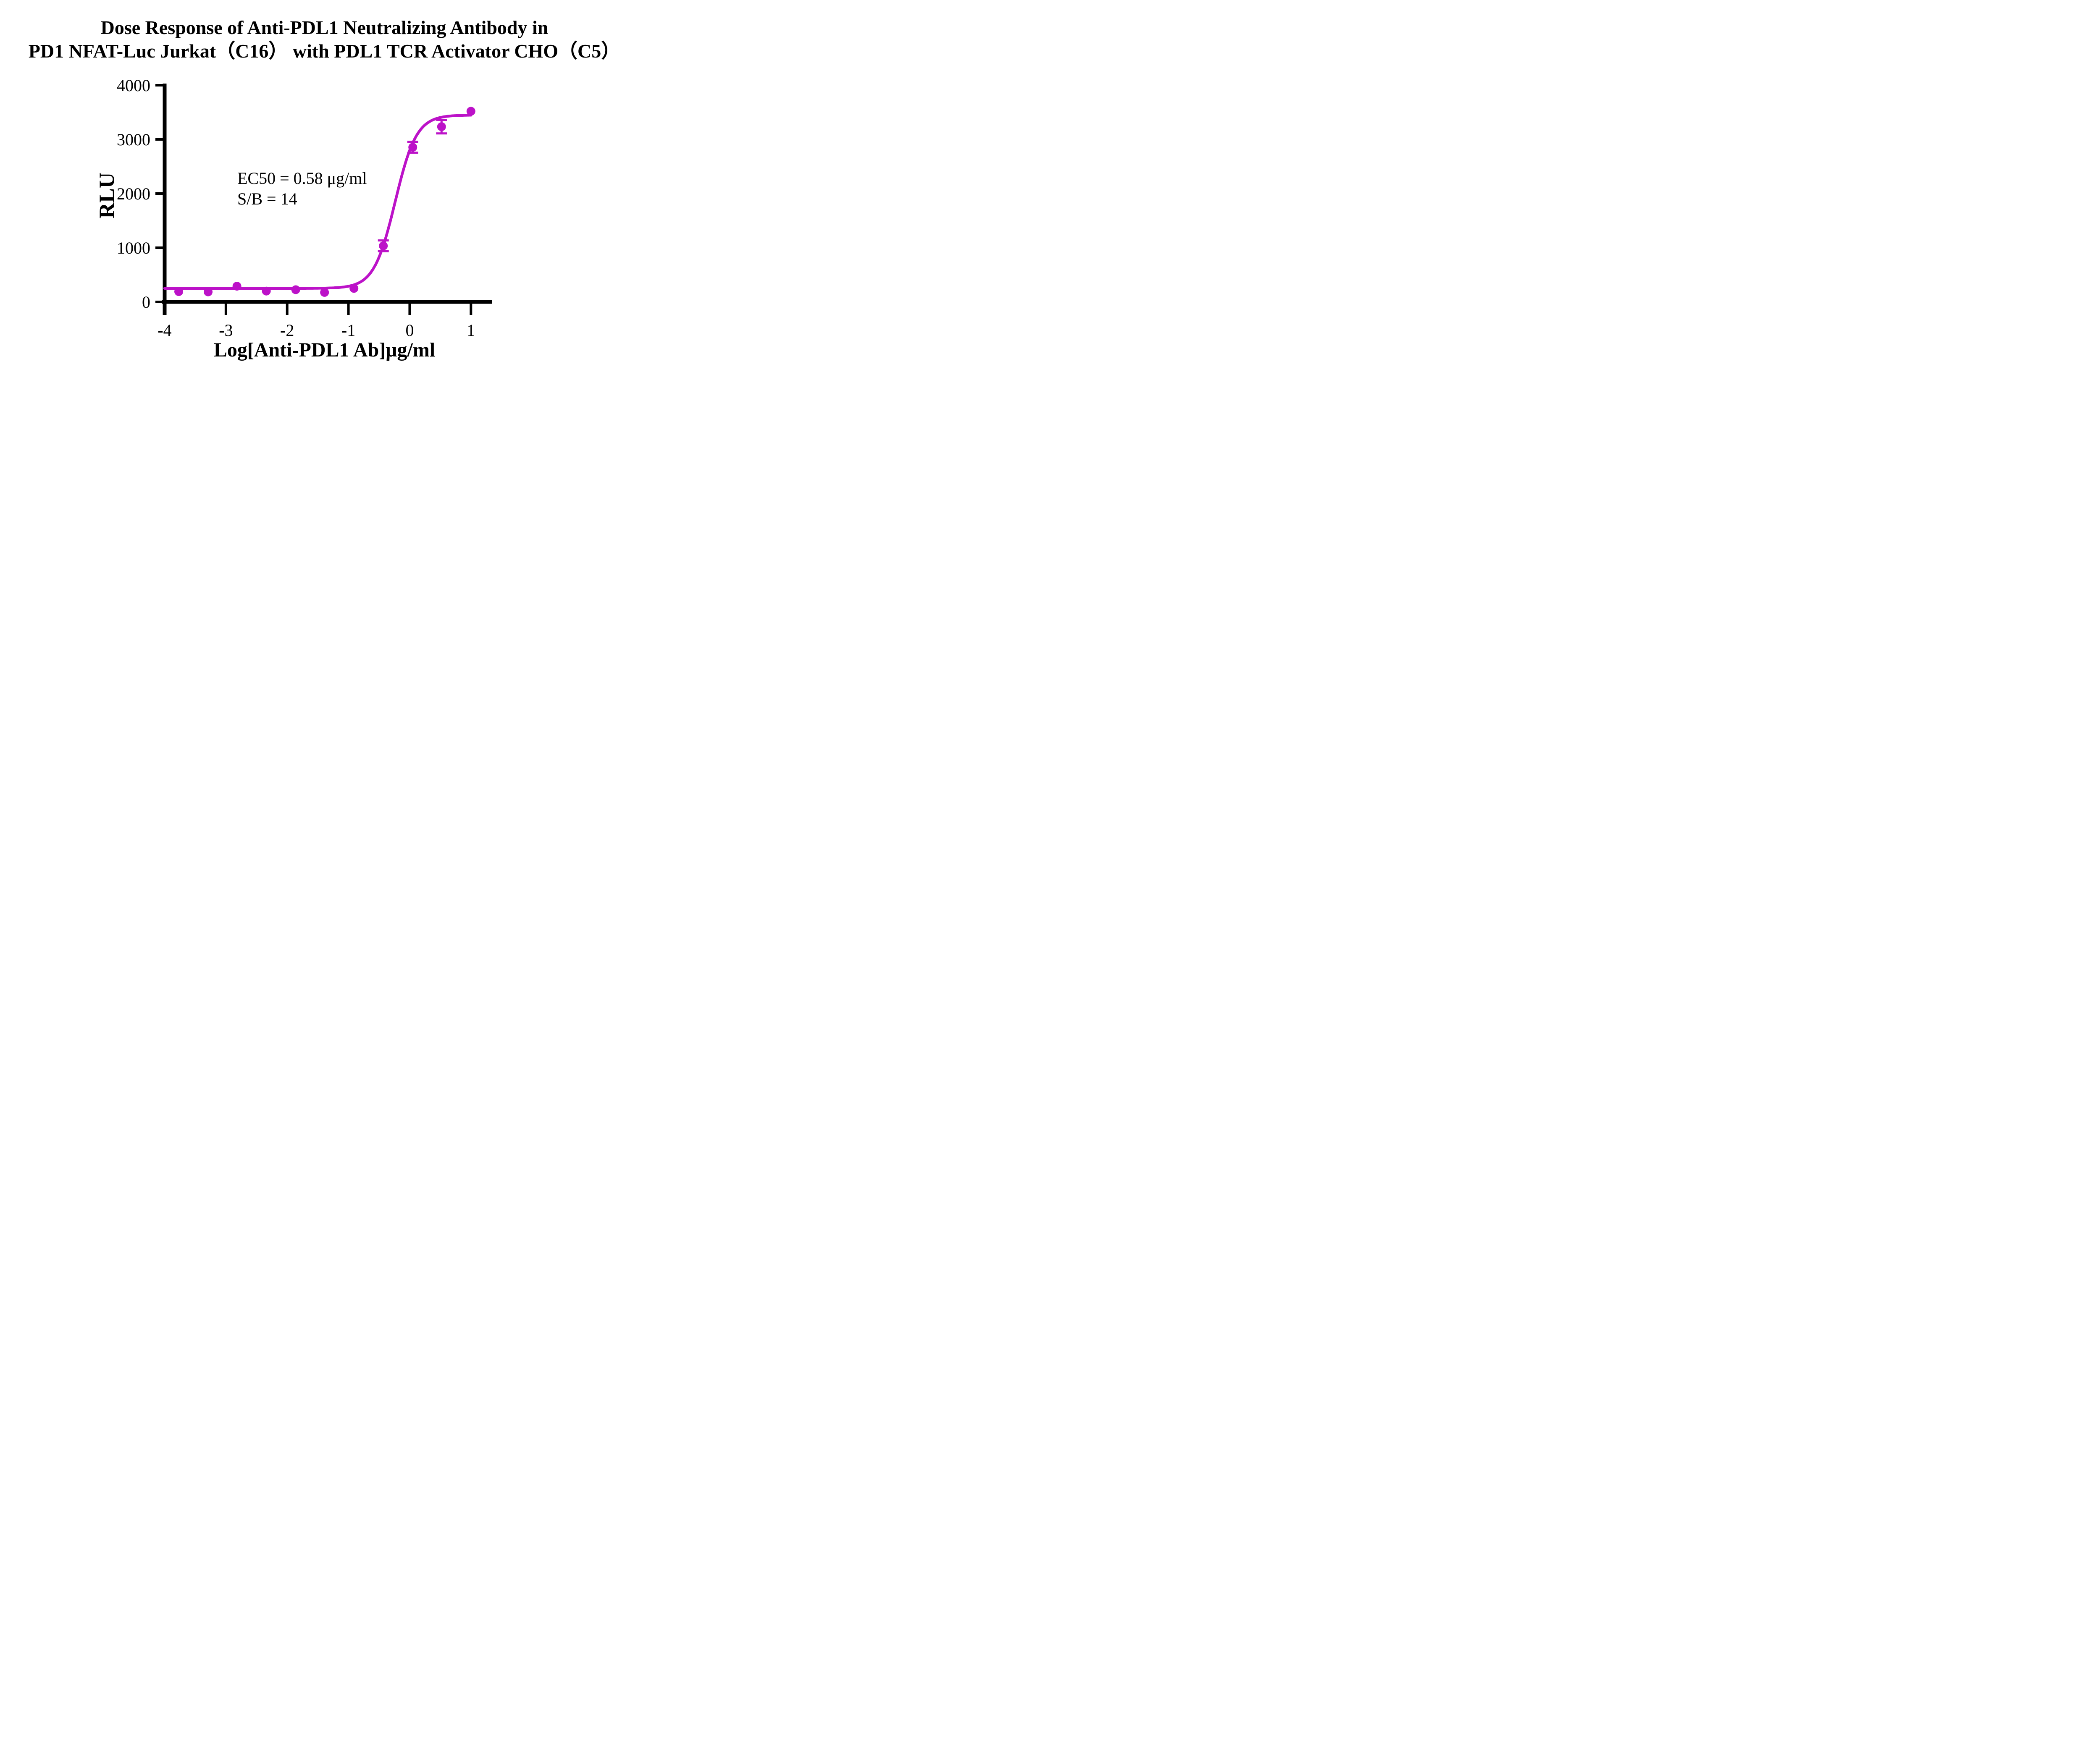  I want to click on ec50-annotation: EC50 = 0.58 μg/ml, so click(302, 178).